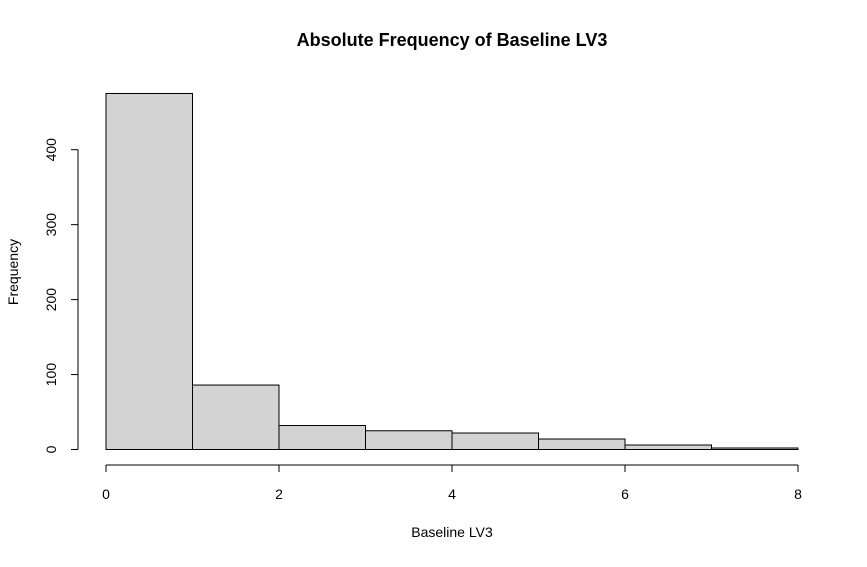  What do you see at coordinates (452, 494) in the screenshot?
I see `x-tick-label: 4` at bounding box center [452, 494].